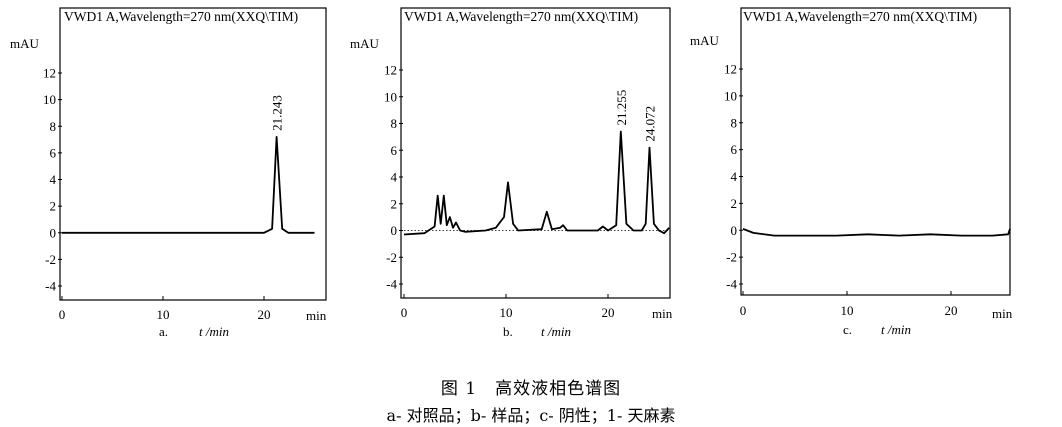  Describe the element at coordinates (394, 150) in the screenshot. I see `chart-b-y-tick-label: 6` at that location.